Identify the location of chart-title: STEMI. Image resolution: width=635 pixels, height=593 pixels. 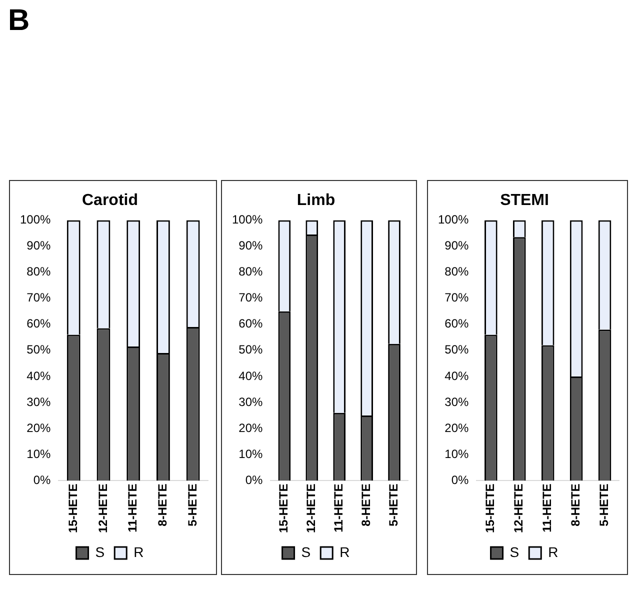
(524, 201).